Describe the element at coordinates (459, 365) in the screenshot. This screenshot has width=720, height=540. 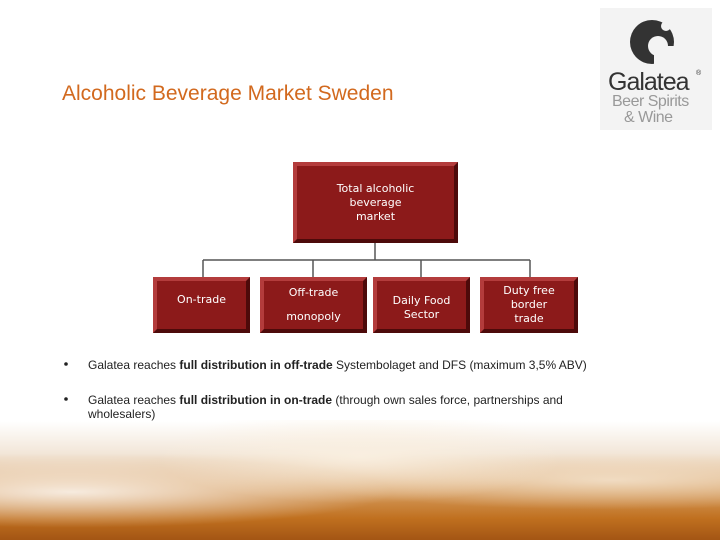
I see `text: Systembolaget and DFS (maximum 3,5% ABV)` at that location.